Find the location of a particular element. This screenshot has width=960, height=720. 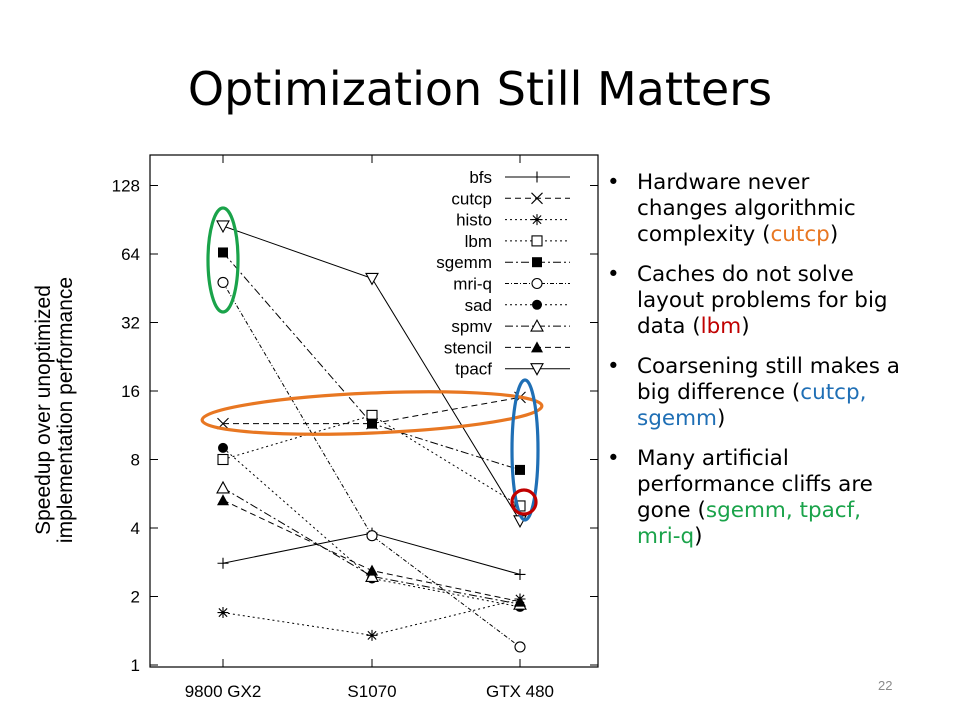

legend-label: histo is located at coordinates (474, 220).